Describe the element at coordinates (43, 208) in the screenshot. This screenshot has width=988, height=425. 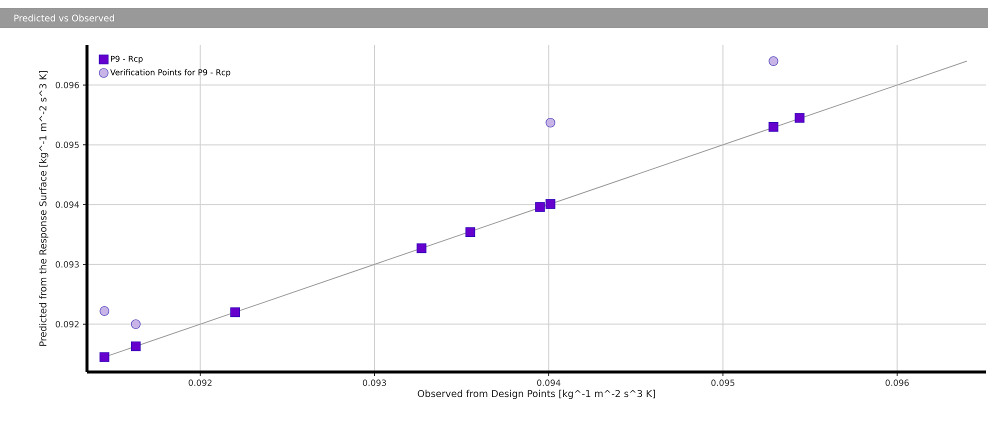
I see `y-axis-title: Predicted from the Response Surface [kg^-1 m^-2 s^3 K]` at that location.